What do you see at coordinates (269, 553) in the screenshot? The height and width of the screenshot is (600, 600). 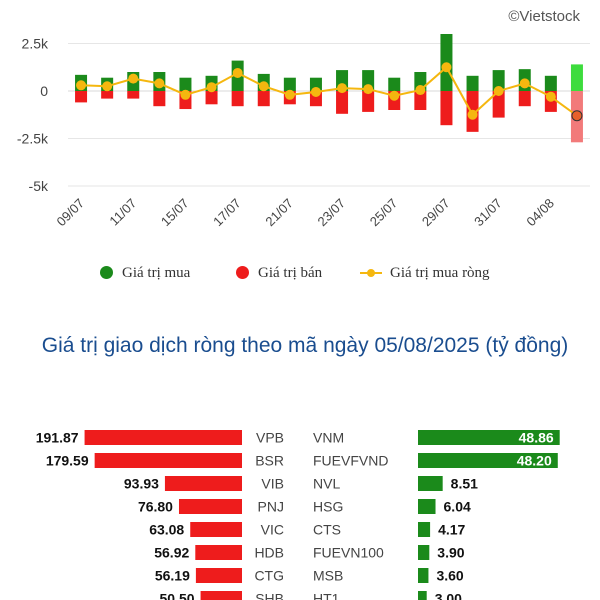 I see `sell-ticker-label: HDB` at bounding box center [269, 553].